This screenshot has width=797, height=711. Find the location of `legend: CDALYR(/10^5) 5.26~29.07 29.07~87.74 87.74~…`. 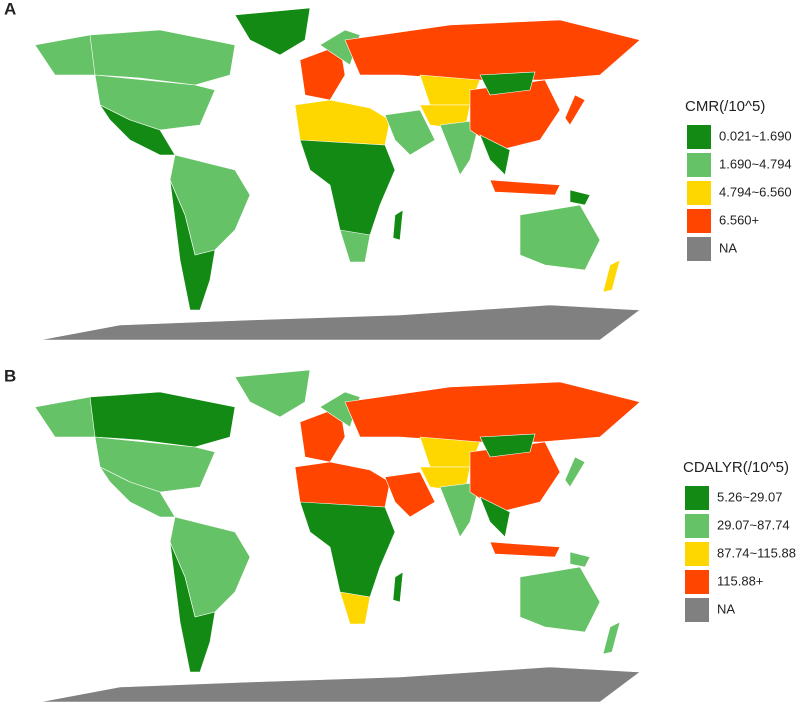

legend: CDALYR(/10^5) 5.26~29.07 29.07~87.74 87.74~… is located at coordinates (739, 540).